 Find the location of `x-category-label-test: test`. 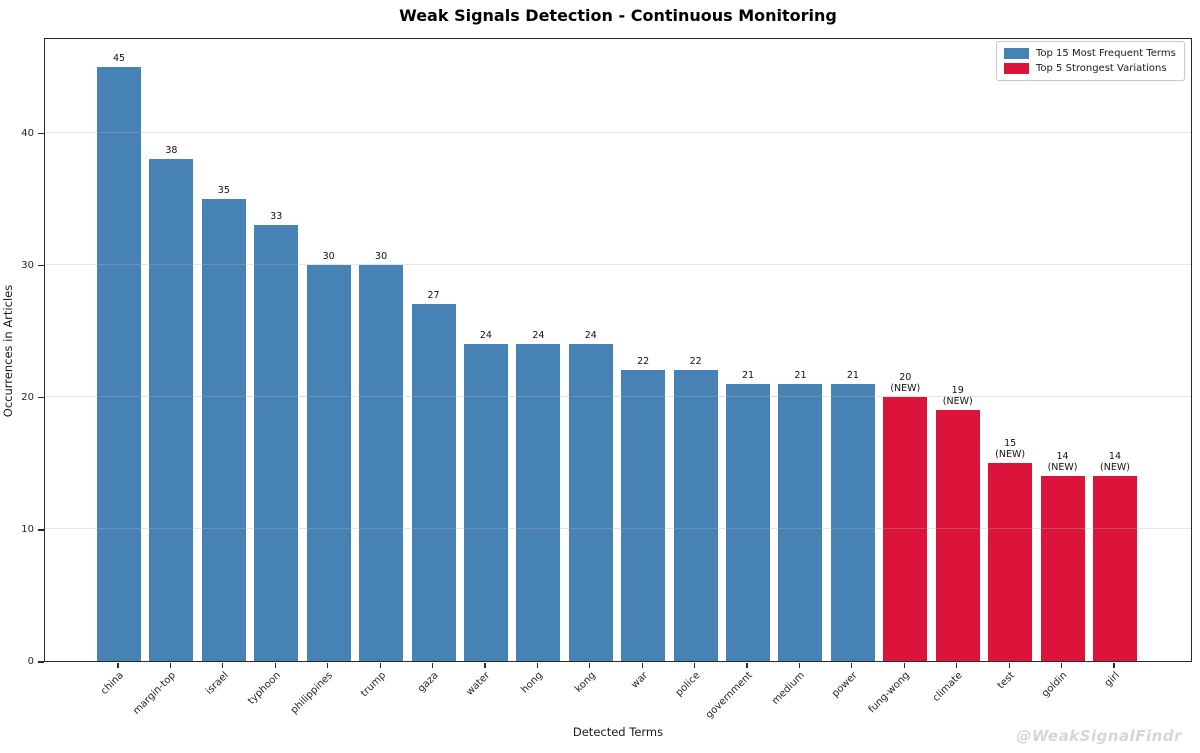

x-category-label-test: test is located at coordinates (1006, 681).